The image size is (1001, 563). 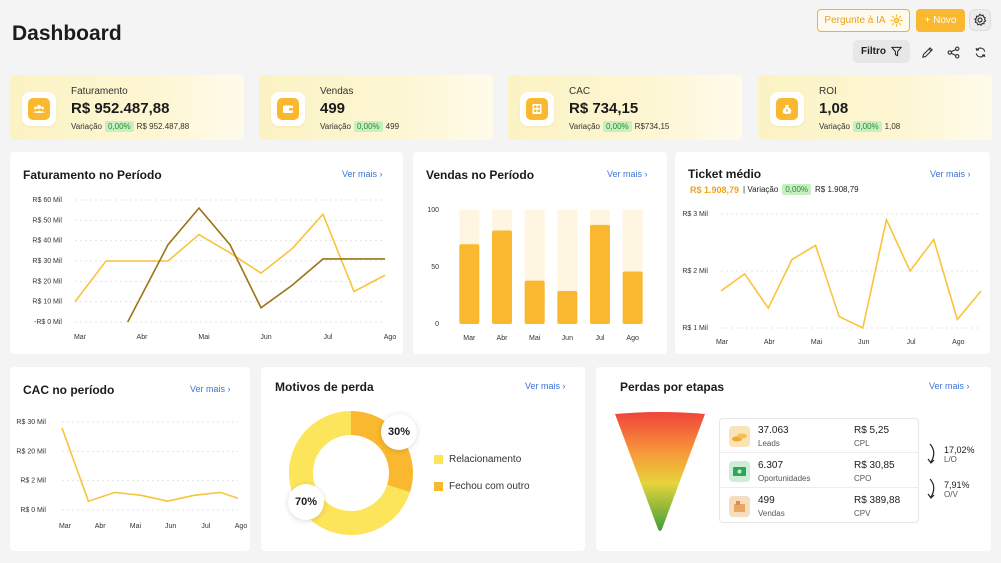 I want to click on panel-title: Perdas por etapas, so click(x=672, y=387).